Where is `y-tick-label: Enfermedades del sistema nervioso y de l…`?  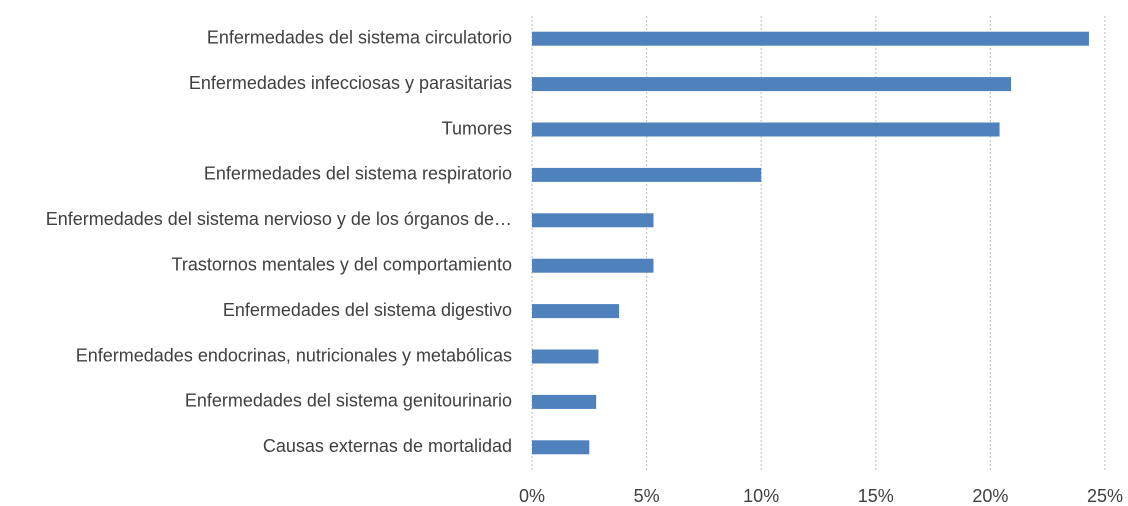
y-tick-label: Enfermedades del sistema nervioso y de l… is located at coordinates (279, 219).